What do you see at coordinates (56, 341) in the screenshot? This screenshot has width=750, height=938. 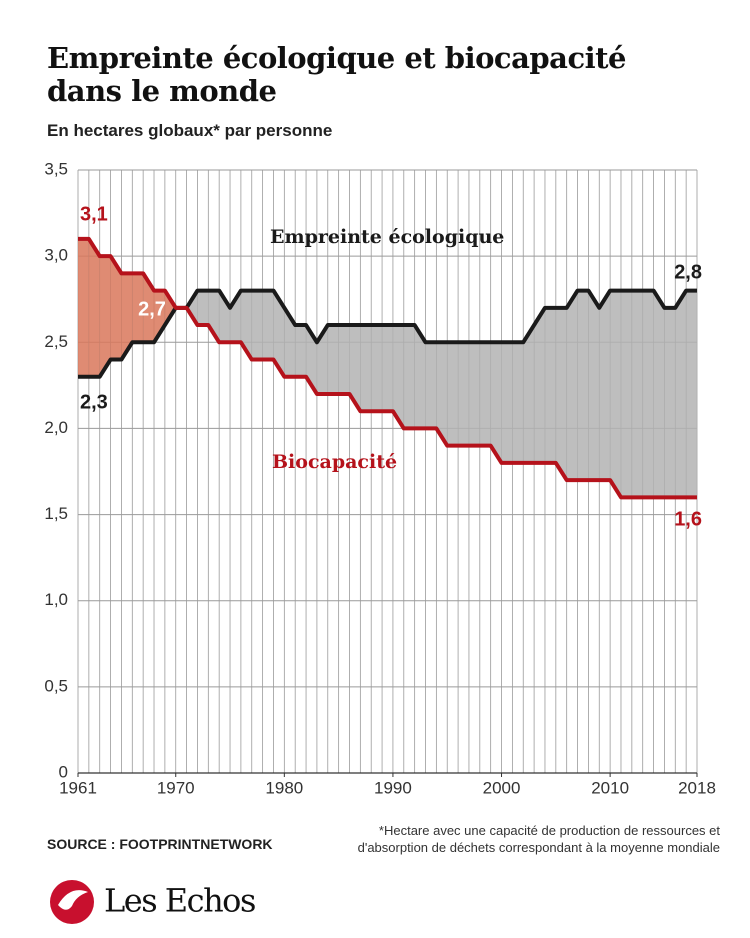 I see `y-tick-label: 2,5` at bounding box center [56, 341].